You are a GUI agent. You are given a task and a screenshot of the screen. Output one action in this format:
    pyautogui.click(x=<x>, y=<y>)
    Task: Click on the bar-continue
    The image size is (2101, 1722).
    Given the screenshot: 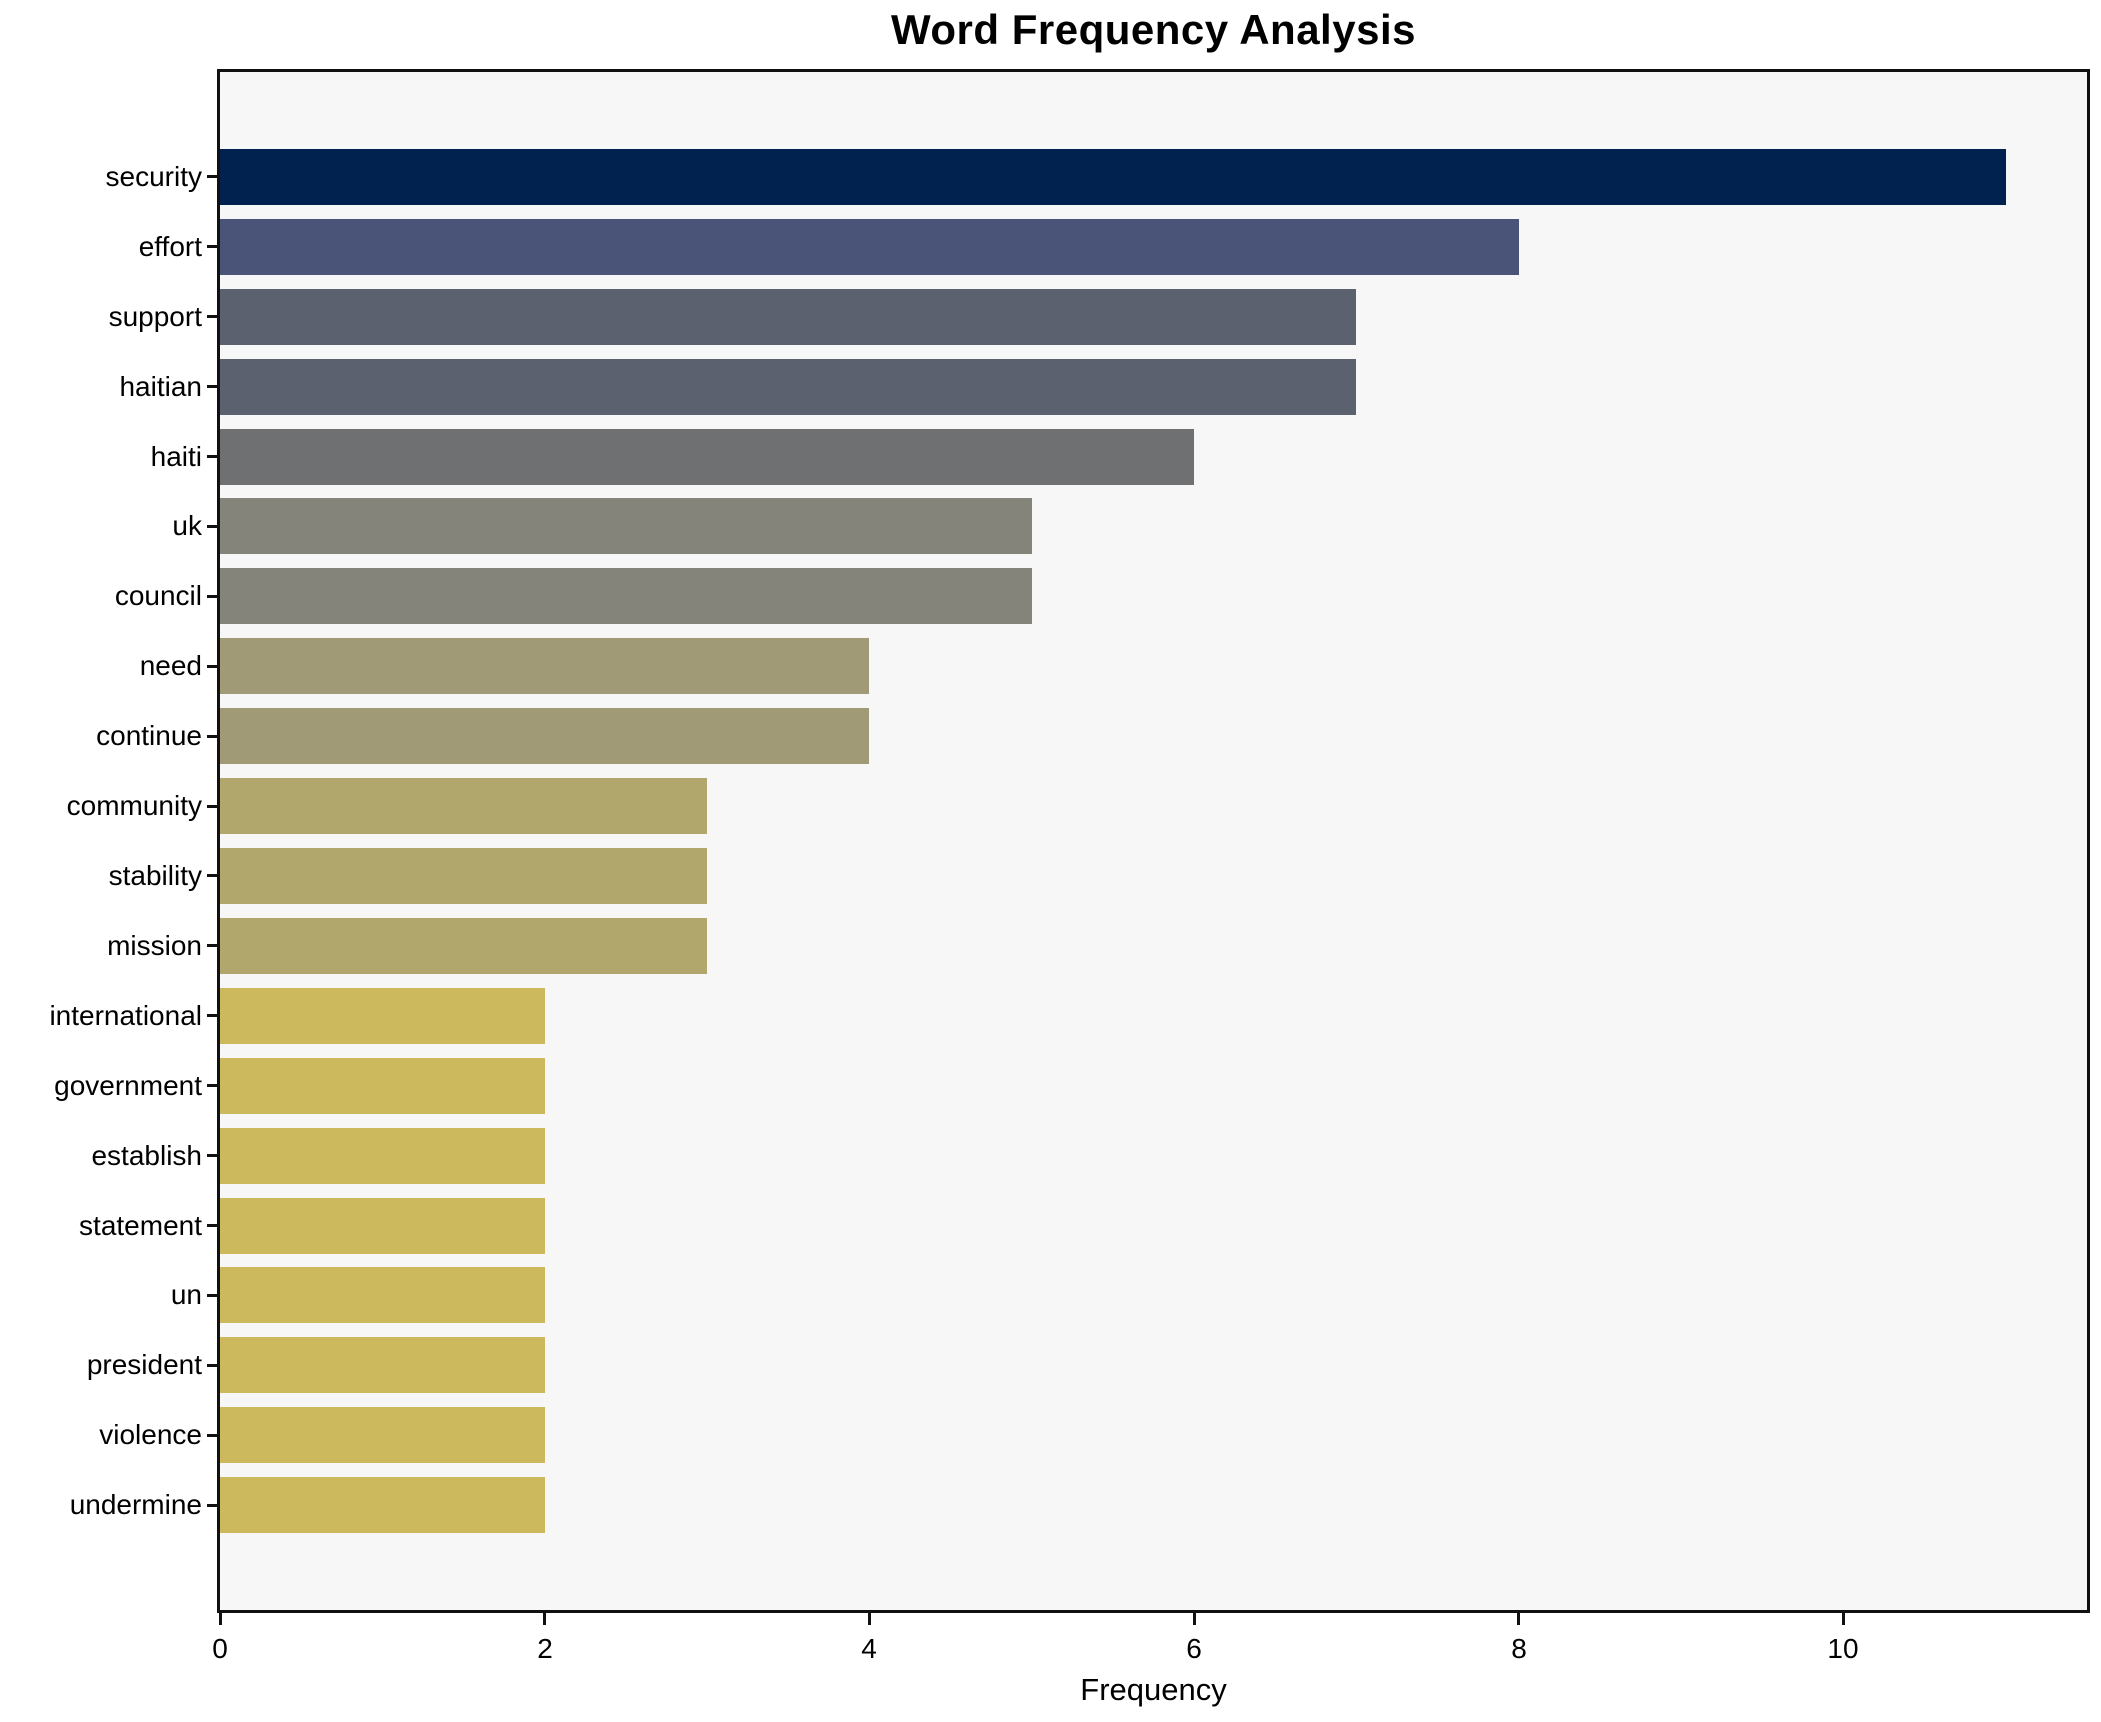 What is the action you would take?
    pyautogui.click(x=544, y=736)
    